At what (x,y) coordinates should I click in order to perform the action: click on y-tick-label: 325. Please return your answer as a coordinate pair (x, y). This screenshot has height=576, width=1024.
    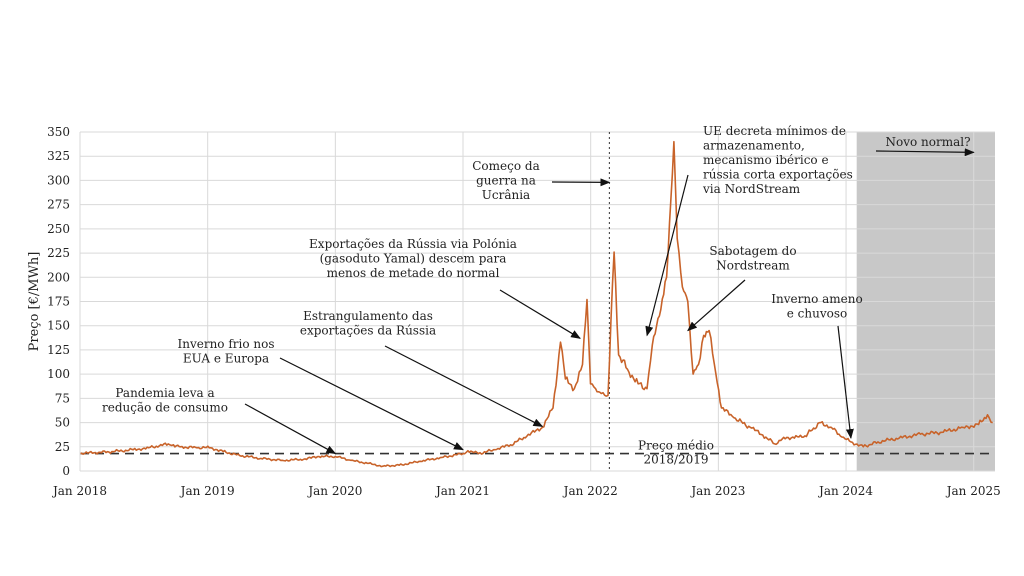
    Looking at the image, I should click on (58, 156).